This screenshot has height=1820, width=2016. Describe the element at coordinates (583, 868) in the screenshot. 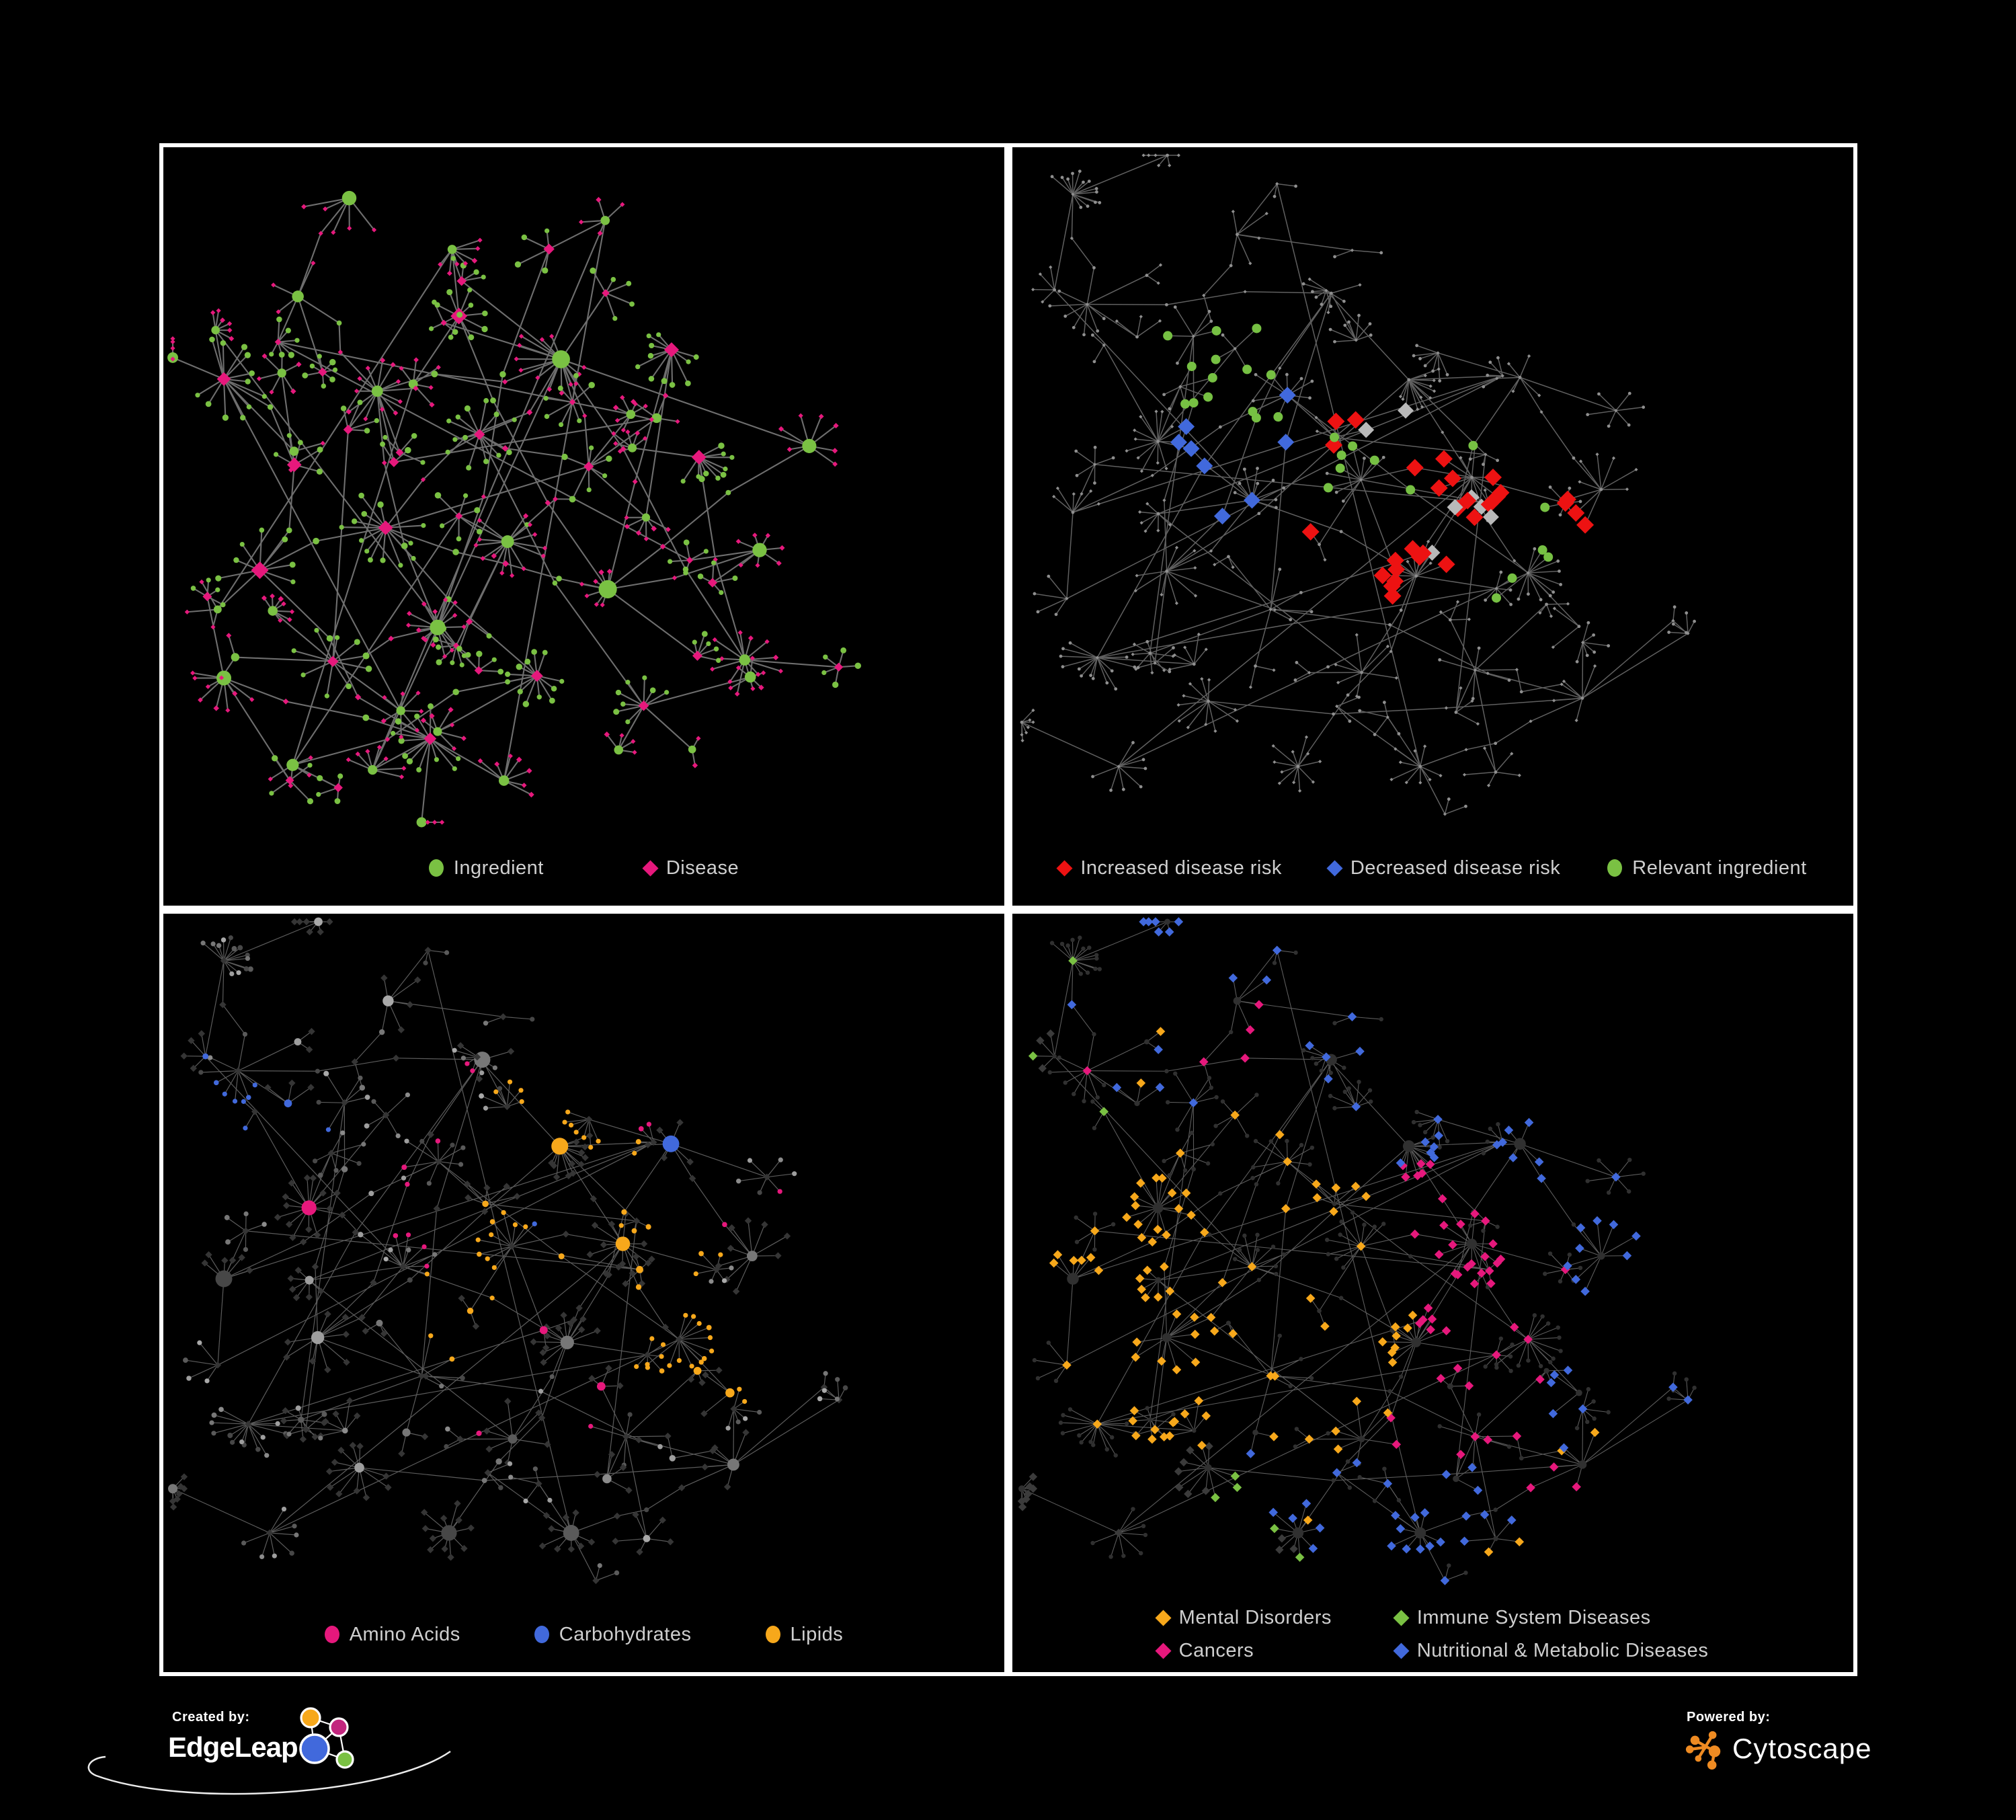

I see `legend-ingredient-disease: Ingredient Disease` at that location.